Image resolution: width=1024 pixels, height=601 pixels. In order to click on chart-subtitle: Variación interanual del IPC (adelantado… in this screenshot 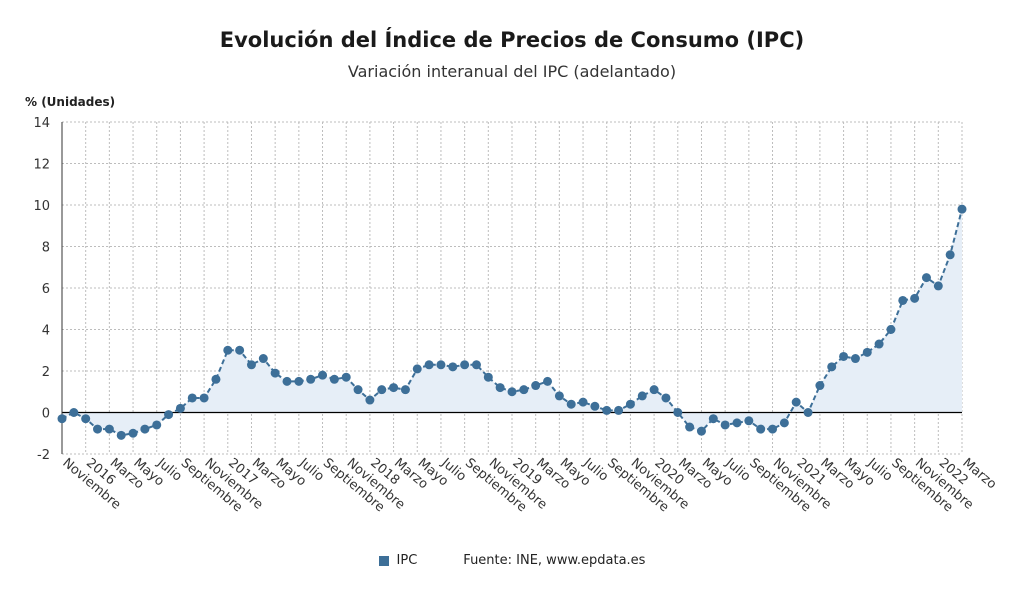, I will do `click(512, 71)`.